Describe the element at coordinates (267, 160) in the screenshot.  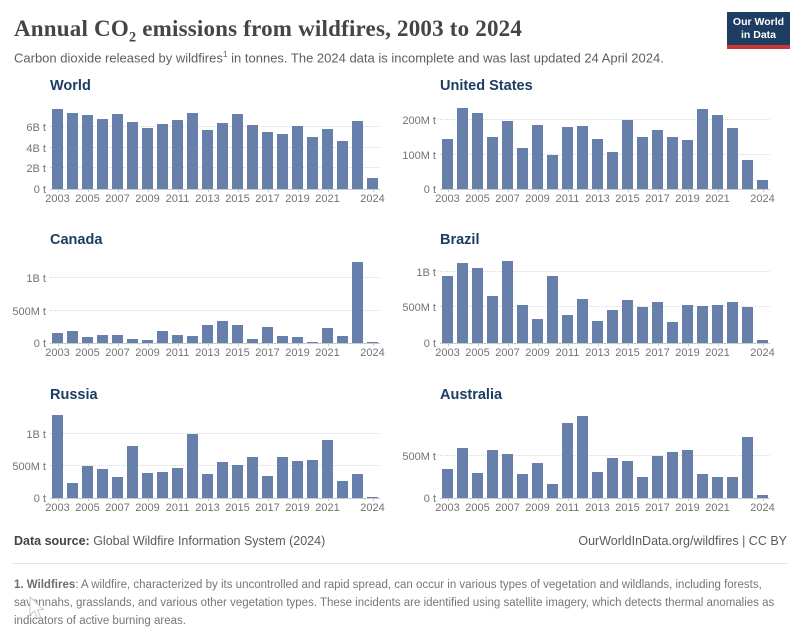
I see `bar-world-2017` at that location.